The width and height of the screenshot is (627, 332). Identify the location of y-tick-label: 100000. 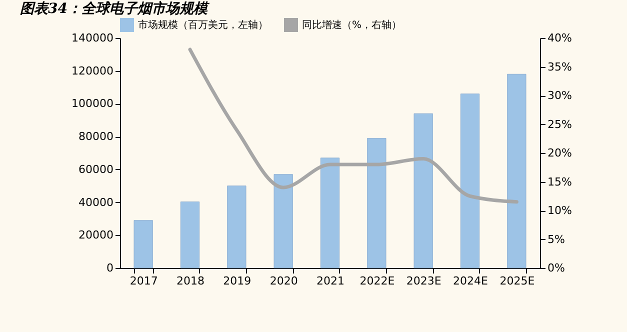
(93, 103).